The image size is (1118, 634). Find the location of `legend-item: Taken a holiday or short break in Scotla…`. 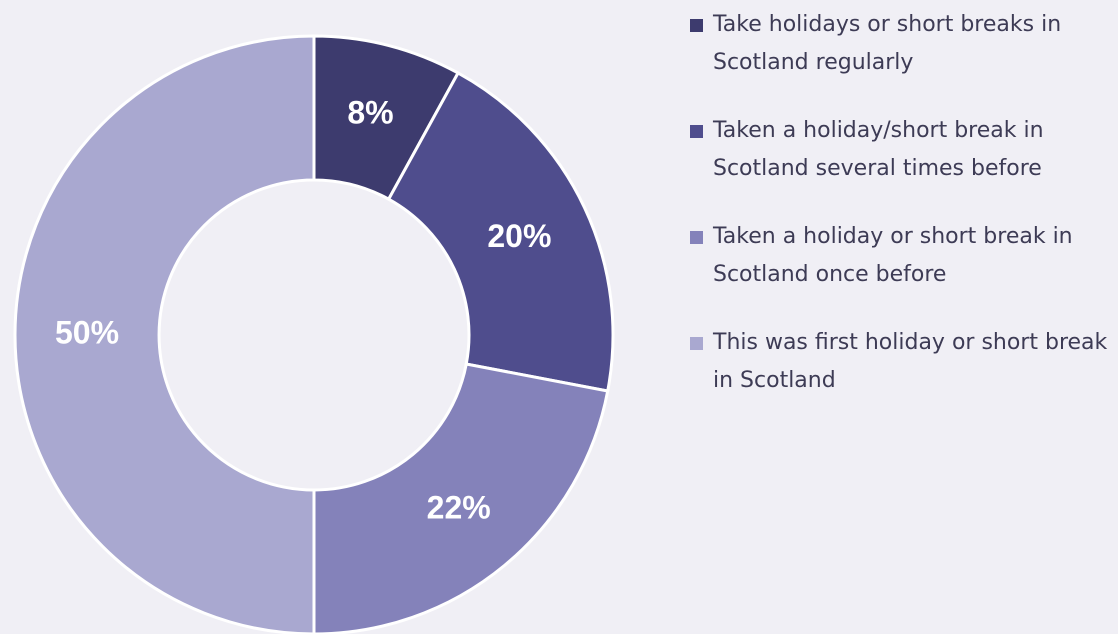

legend-item: Taken a holiday or short break in Scotla… is located at coordinates (902, 256).